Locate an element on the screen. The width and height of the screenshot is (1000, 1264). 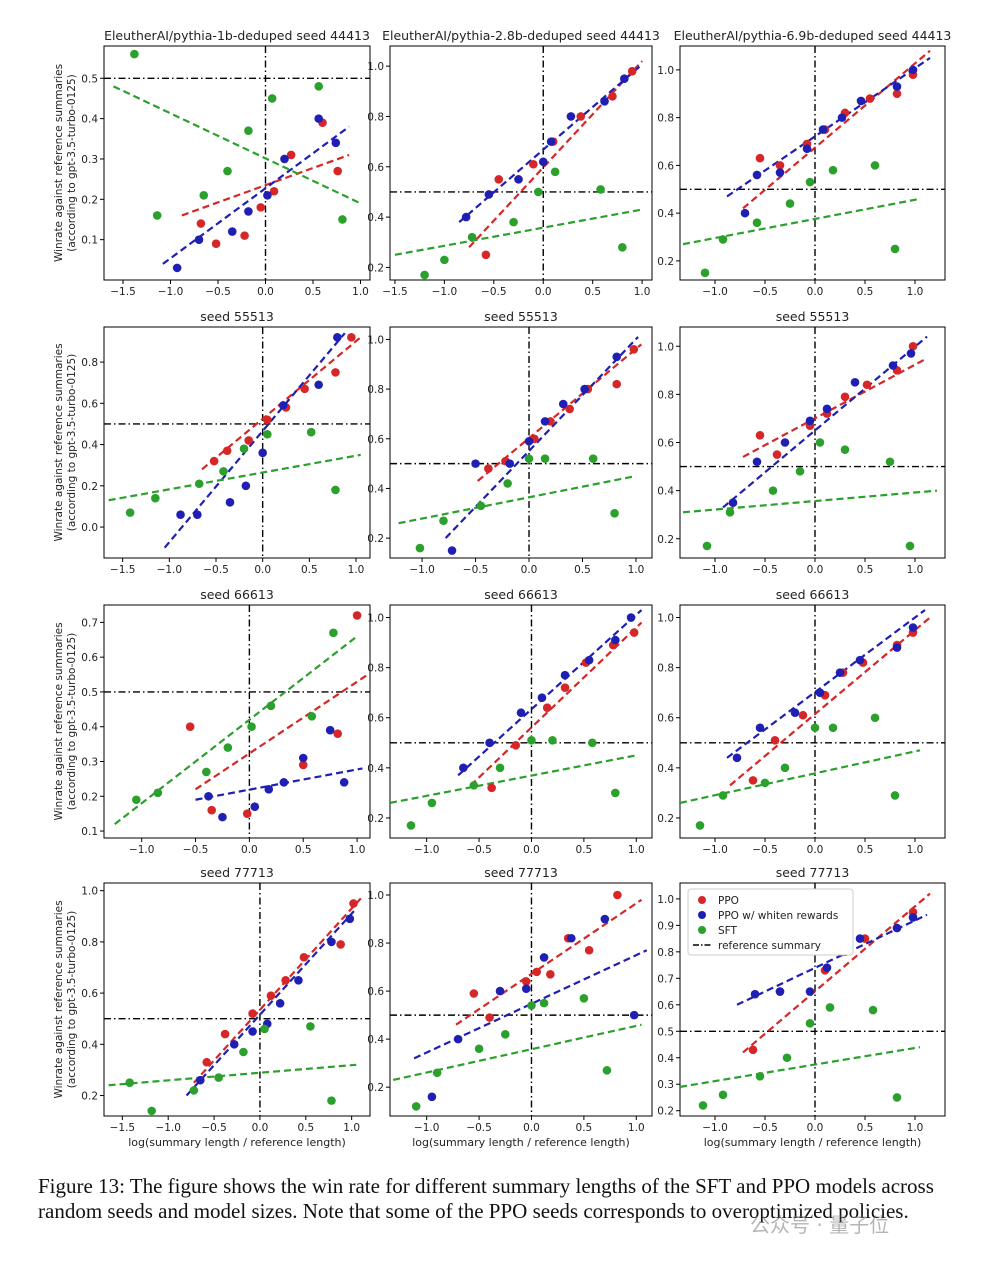
panel-title: seed 55513 is located at coordinates (237, 316).